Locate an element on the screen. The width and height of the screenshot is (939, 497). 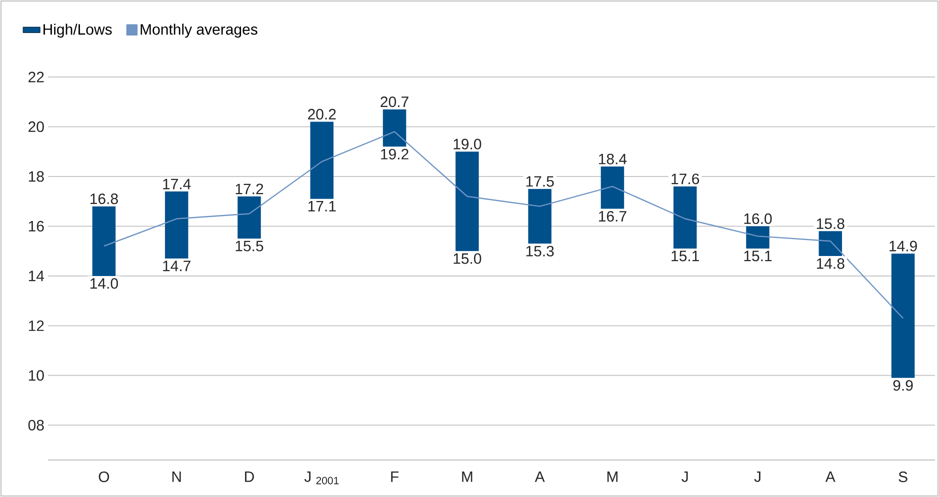
annotation: 20.2 is located at coordinates (322, 114).